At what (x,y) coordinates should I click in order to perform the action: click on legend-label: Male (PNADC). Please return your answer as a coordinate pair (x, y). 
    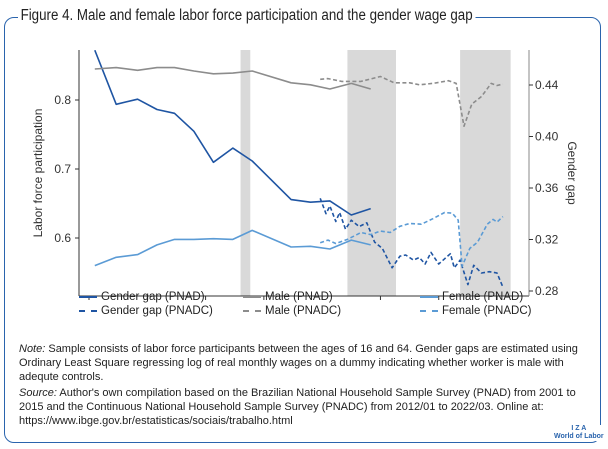
    Looking at the image, I should click on (303, 311).